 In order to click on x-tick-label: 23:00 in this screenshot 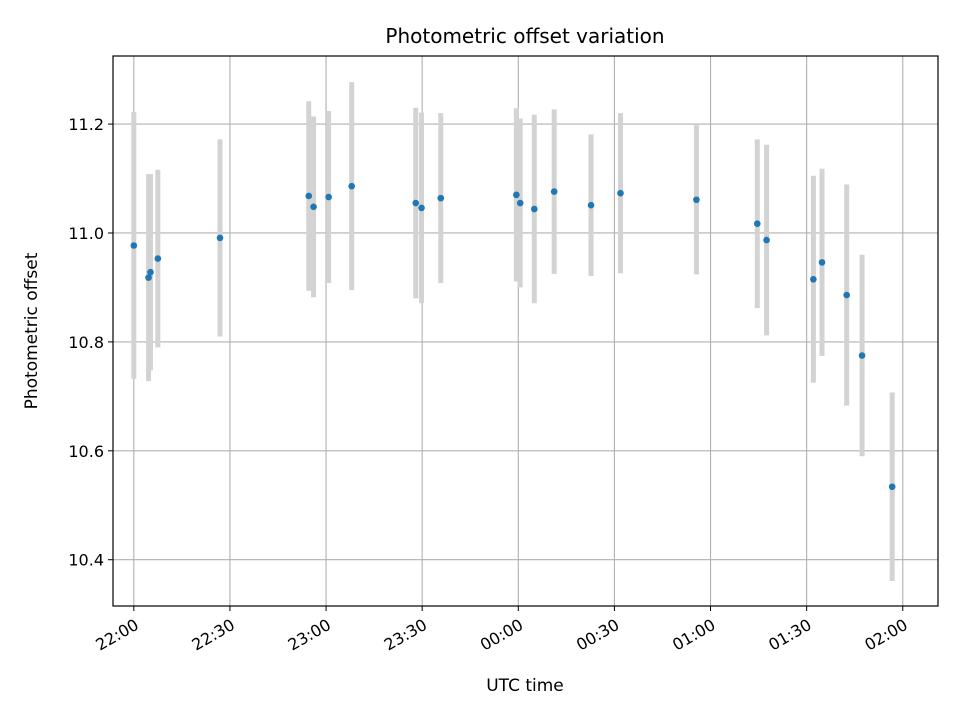, I will do `click(309, 635)`.